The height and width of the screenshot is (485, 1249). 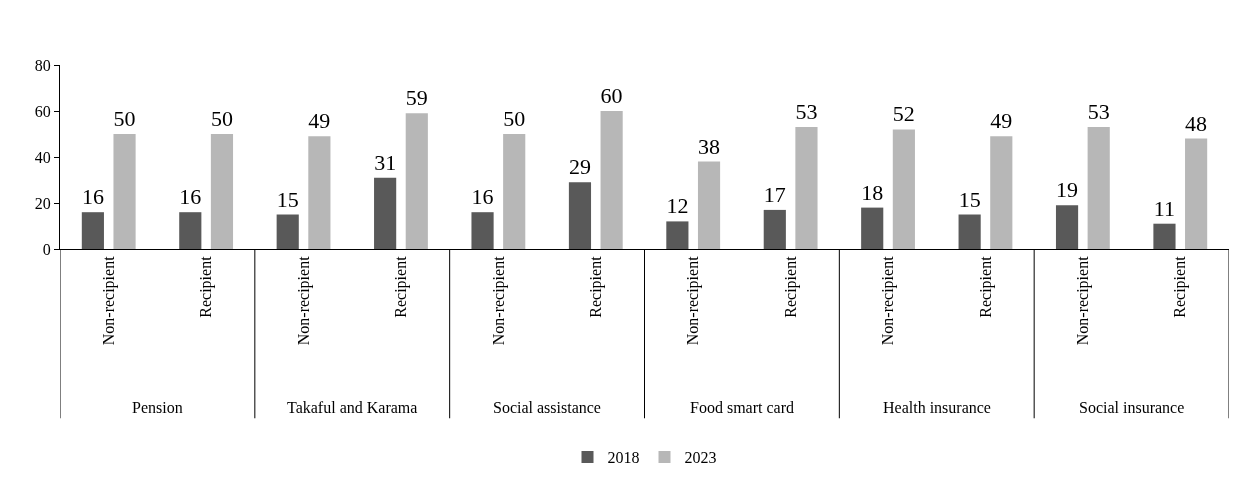 What do you see at coordinates (903, 114) in the screenshot?
I see `data-label: 52` at bounding box center [903, 114].